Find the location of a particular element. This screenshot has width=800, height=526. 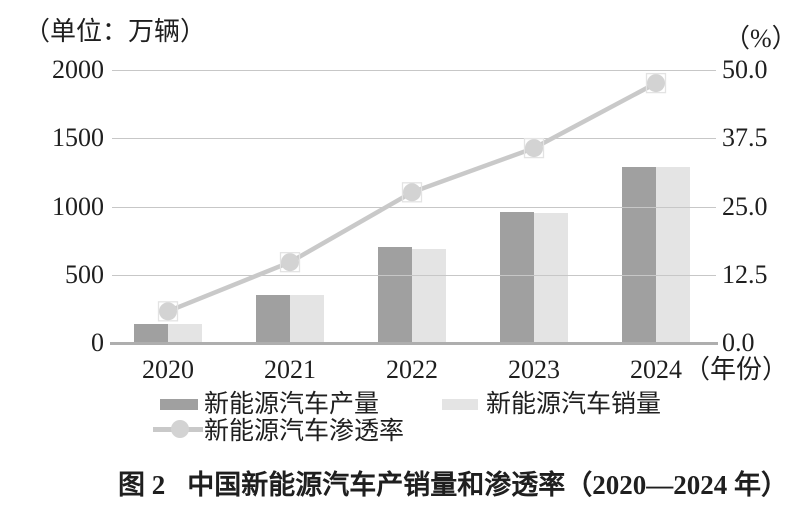

legend-swatch-sales is located at coordinates (460, 404).